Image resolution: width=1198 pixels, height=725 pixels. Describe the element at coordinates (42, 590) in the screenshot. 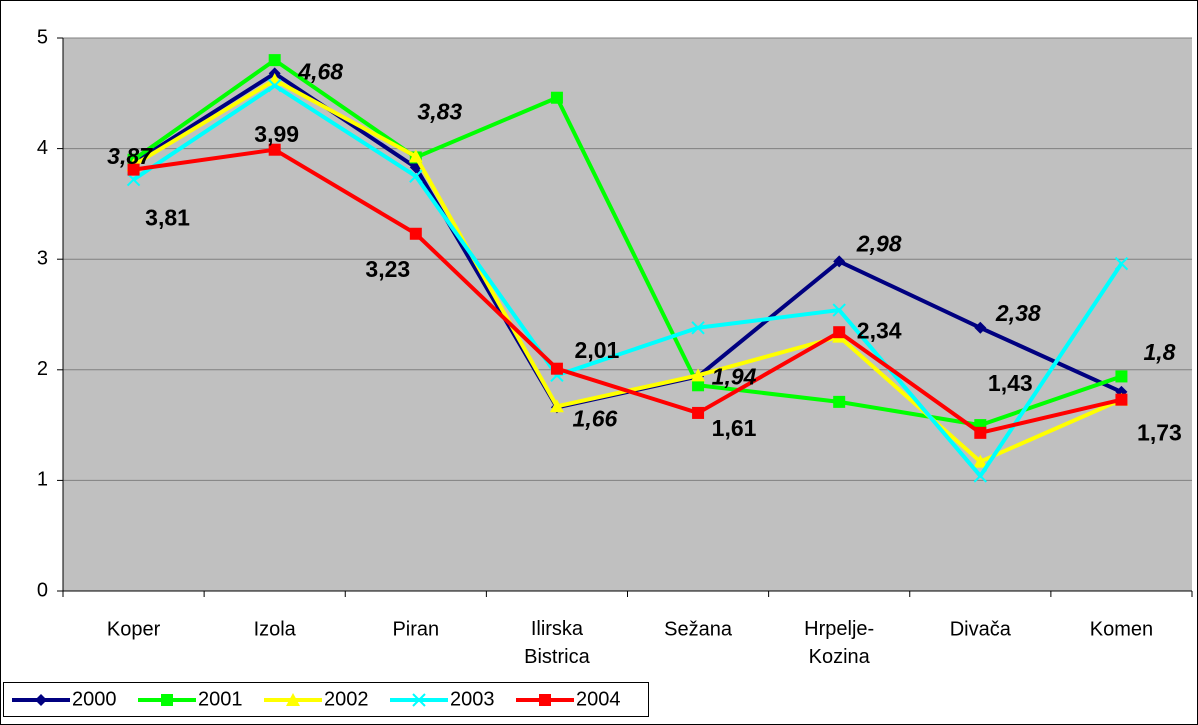

I see `y-tick-label: 0` at that location.